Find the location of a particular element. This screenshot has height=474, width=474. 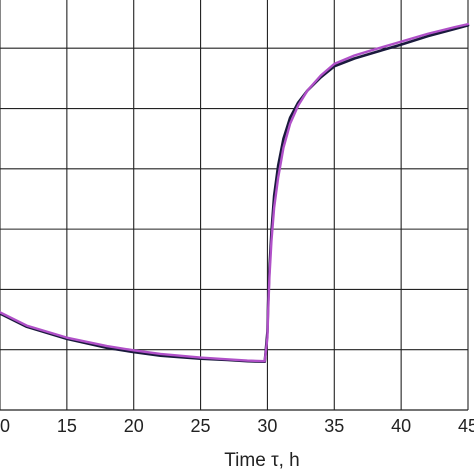

x-tick-label: 10 is located at coordinates (5, 426).